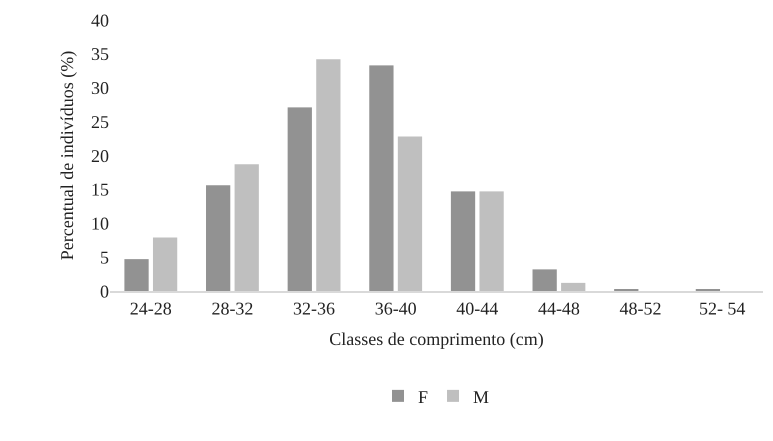 This screenshot has height=441, width=773. I want to click on x-tick-label: 24-28, so click(151, 308).